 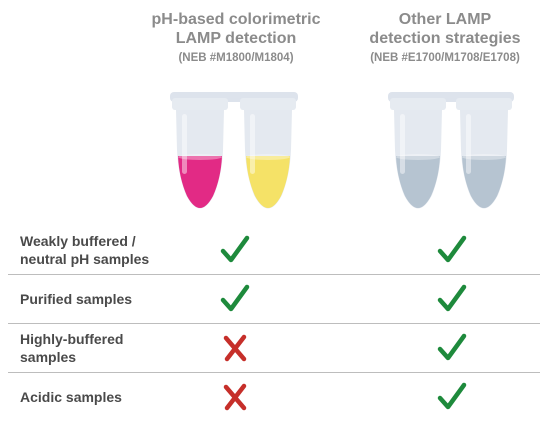 I want to click on row-label-line2: samples, so click(x=48, y=357).